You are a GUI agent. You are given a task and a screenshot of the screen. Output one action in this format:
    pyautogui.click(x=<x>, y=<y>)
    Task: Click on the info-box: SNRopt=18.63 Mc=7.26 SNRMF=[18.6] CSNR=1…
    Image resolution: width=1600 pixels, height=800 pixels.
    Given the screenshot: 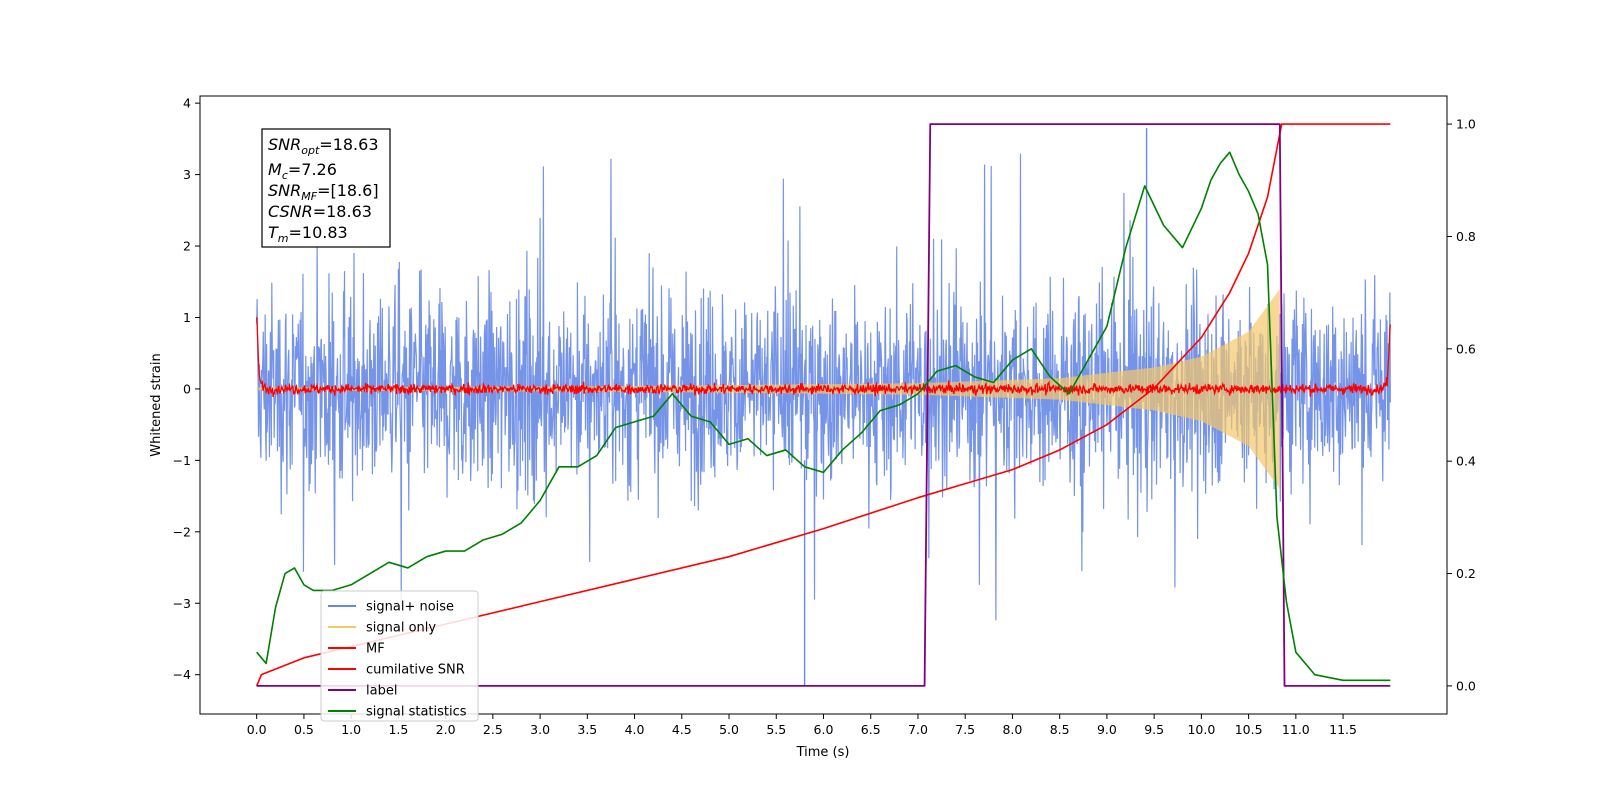 What is the action you would take?
    pyautogui.click(x=326, y=188)
    